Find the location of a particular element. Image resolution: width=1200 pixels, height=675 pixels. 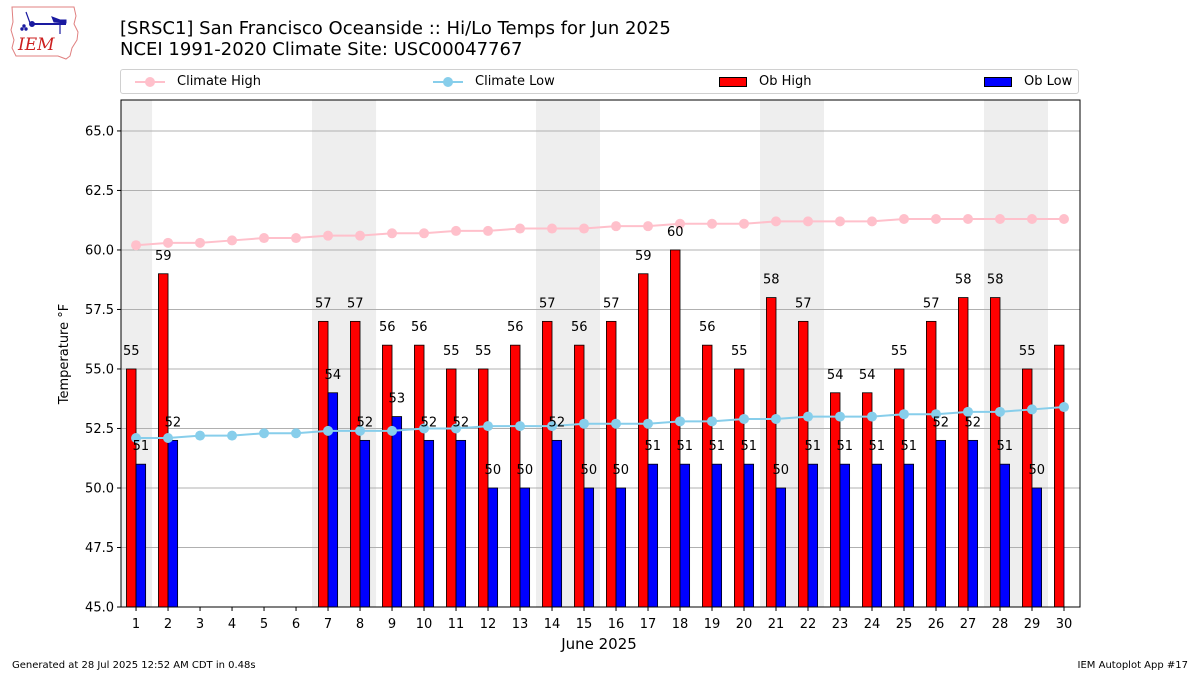

weather-station-icon is located at coordinates (43, 22).